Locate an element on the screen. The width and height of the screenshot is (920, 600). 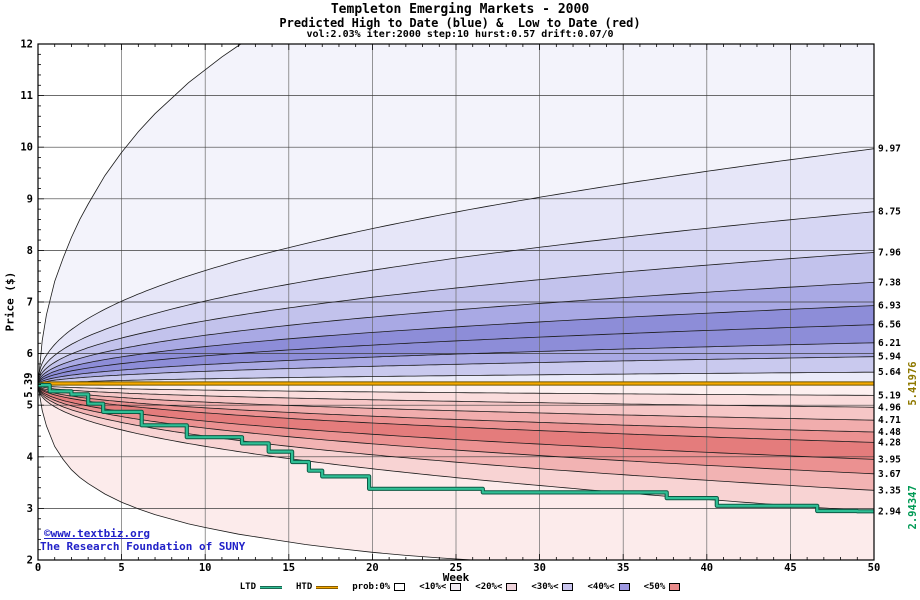
x-tick-label: 10 is located at coordinates (205, 568).